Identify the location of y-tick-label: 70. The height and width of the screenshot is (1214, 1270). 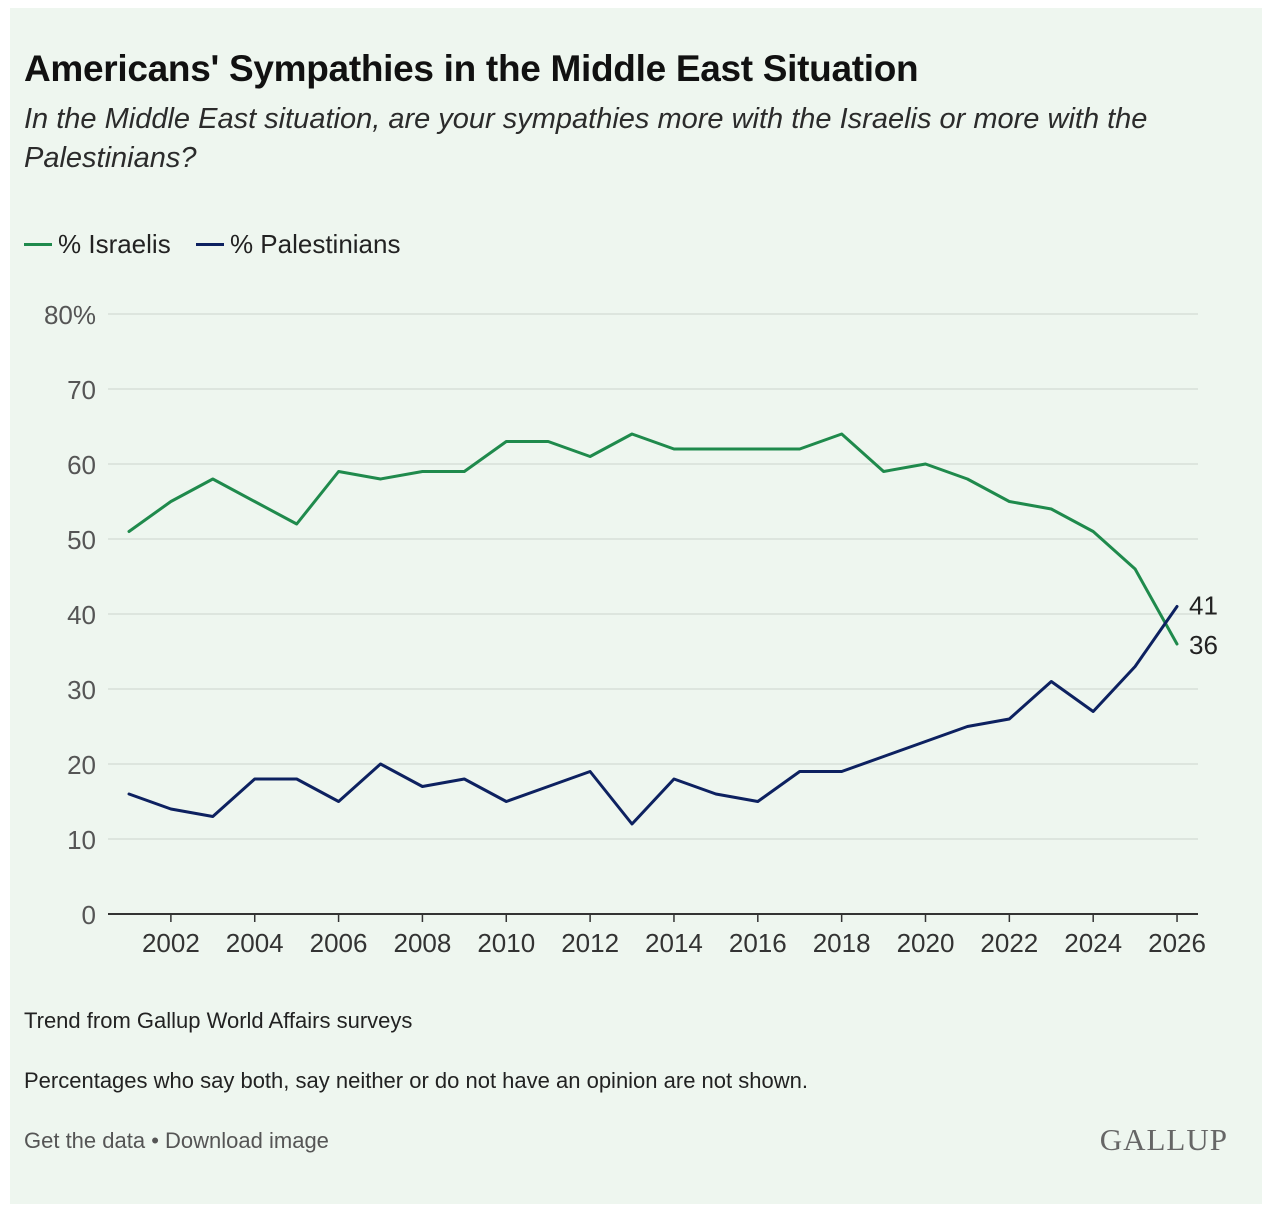
(81, 390).